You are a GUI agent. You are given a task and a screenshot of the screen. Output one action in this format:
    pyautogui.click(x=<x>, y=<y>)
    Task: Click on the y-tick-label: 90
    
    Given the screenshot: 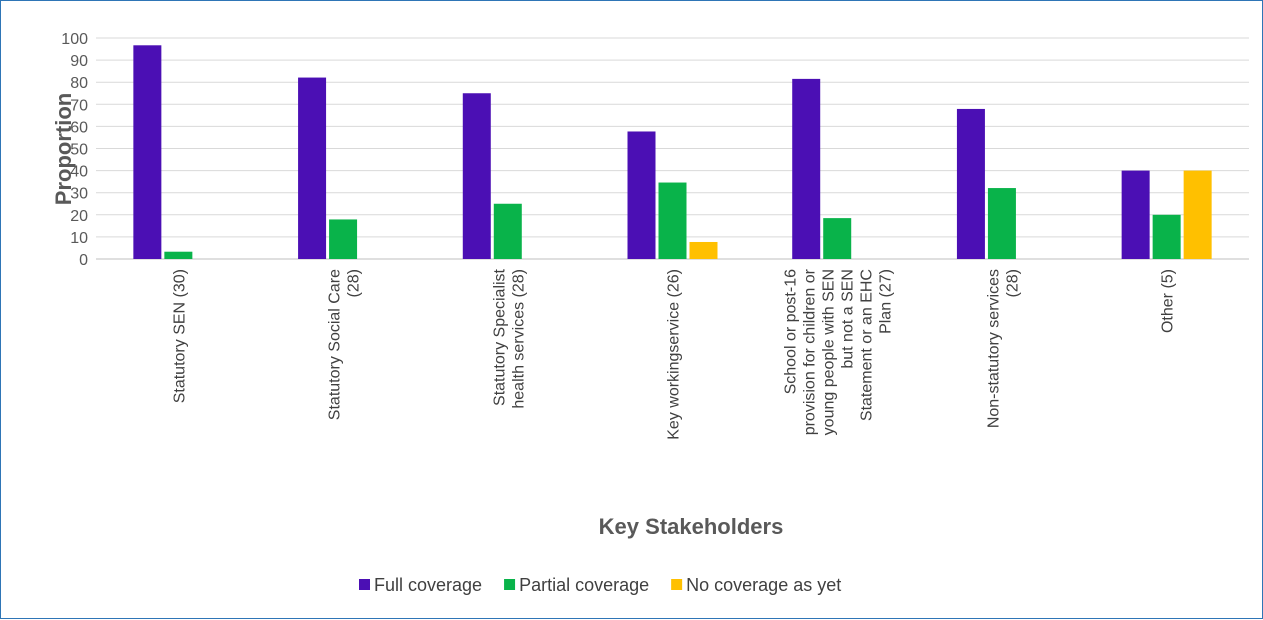 What is the action you would take?
    pyautogui.click(x=79, y=61)
    